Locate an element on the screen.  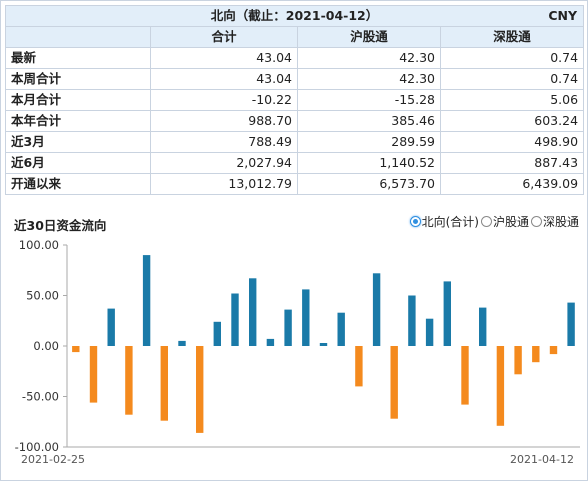
cell-shenzhen: 603.24 is located at coordinates (512, 121).